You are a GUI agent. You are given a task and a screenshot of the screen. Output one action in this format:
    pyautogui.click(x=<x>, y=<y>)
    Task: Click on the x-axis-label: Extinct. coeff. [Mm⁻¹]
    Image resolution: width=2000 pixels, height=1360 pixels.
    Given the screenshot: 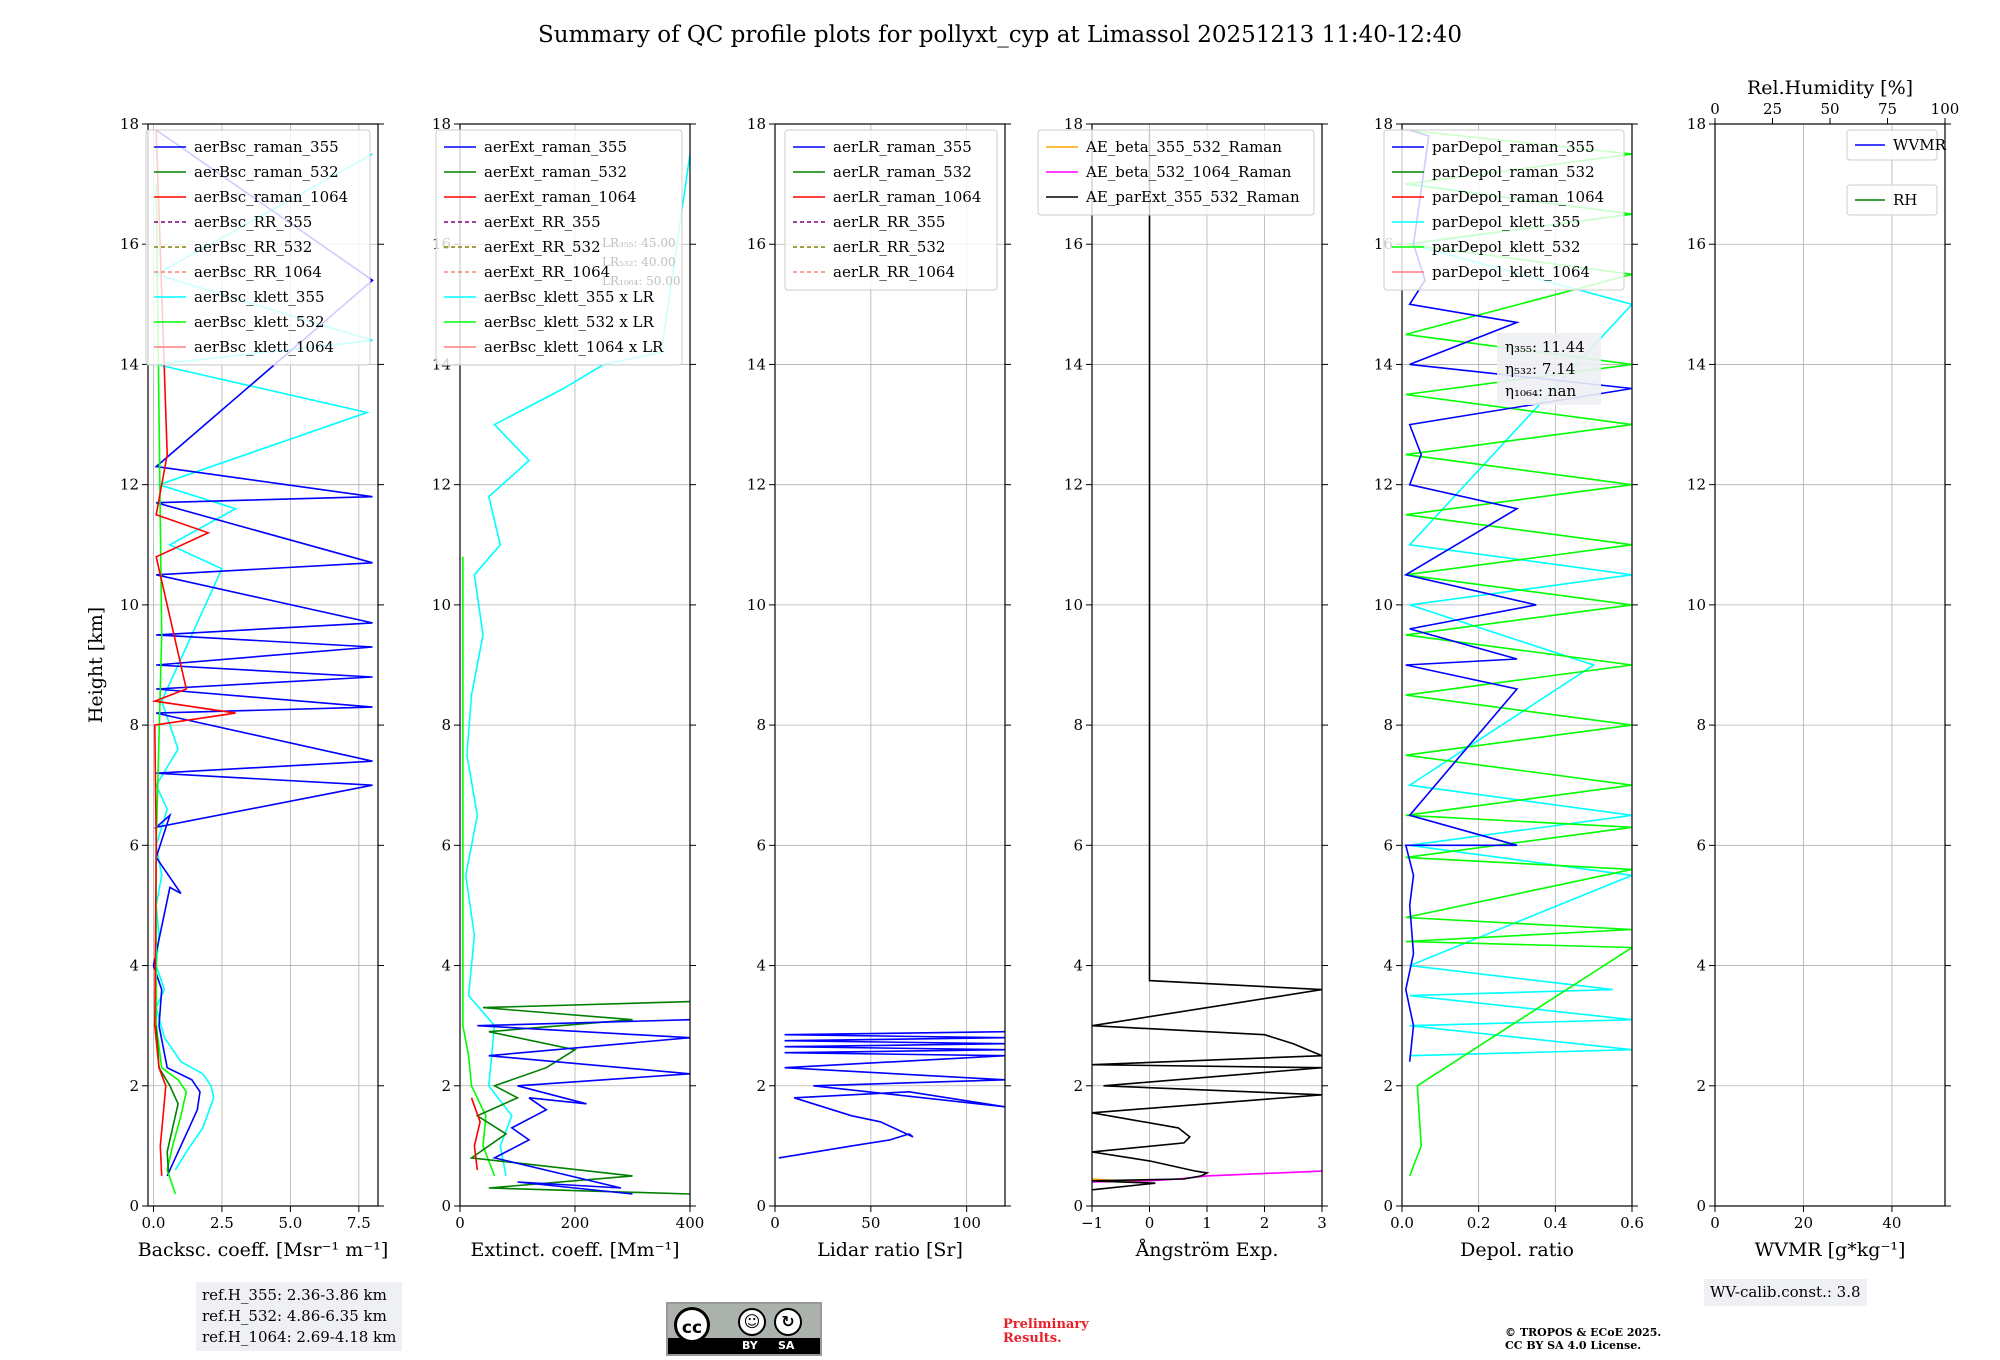 What is the action you would take?
    pyautogui.click(x=574, y=1250)
    